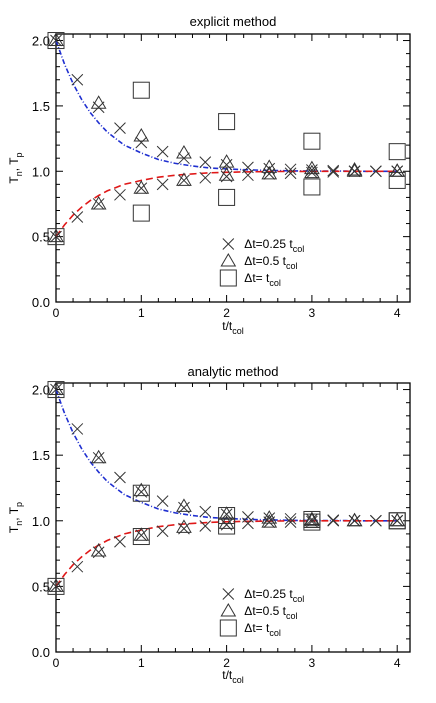 The height and width of the screenshot is (703, 436). What do you see at coordinates (141, 663) in the screenshot?
I see `x-tick-label: 1` at bounding box center [141, 663].